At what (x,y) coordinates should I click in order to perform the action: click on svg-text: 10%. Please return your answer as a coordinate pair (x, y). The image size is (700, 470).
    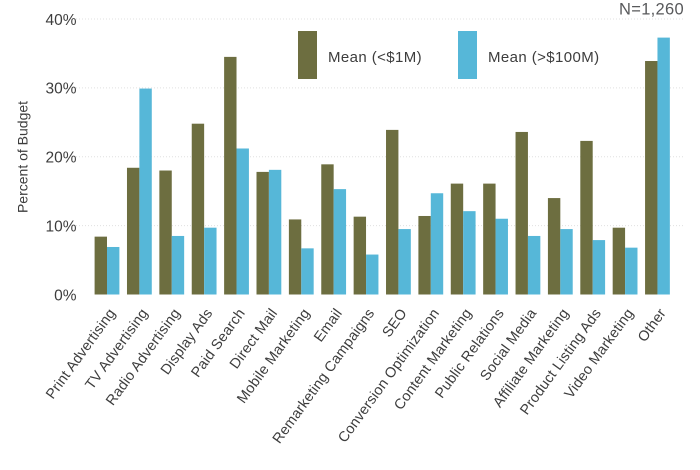
    Looking at the image, I should click on (60, 226).